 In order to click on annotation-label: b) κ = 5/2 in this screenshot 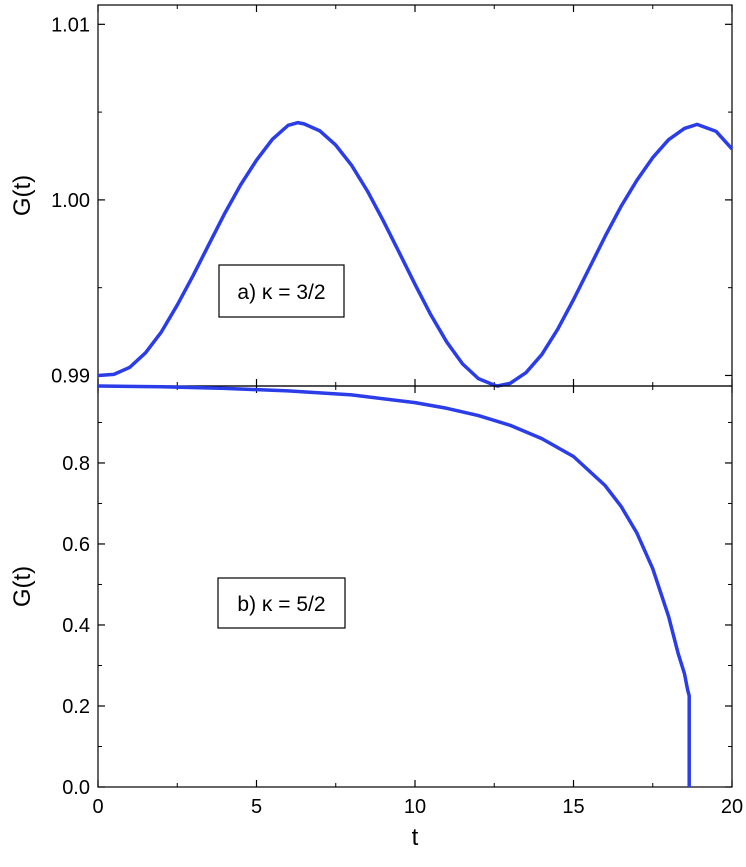, I will do `click(281, 604)`.